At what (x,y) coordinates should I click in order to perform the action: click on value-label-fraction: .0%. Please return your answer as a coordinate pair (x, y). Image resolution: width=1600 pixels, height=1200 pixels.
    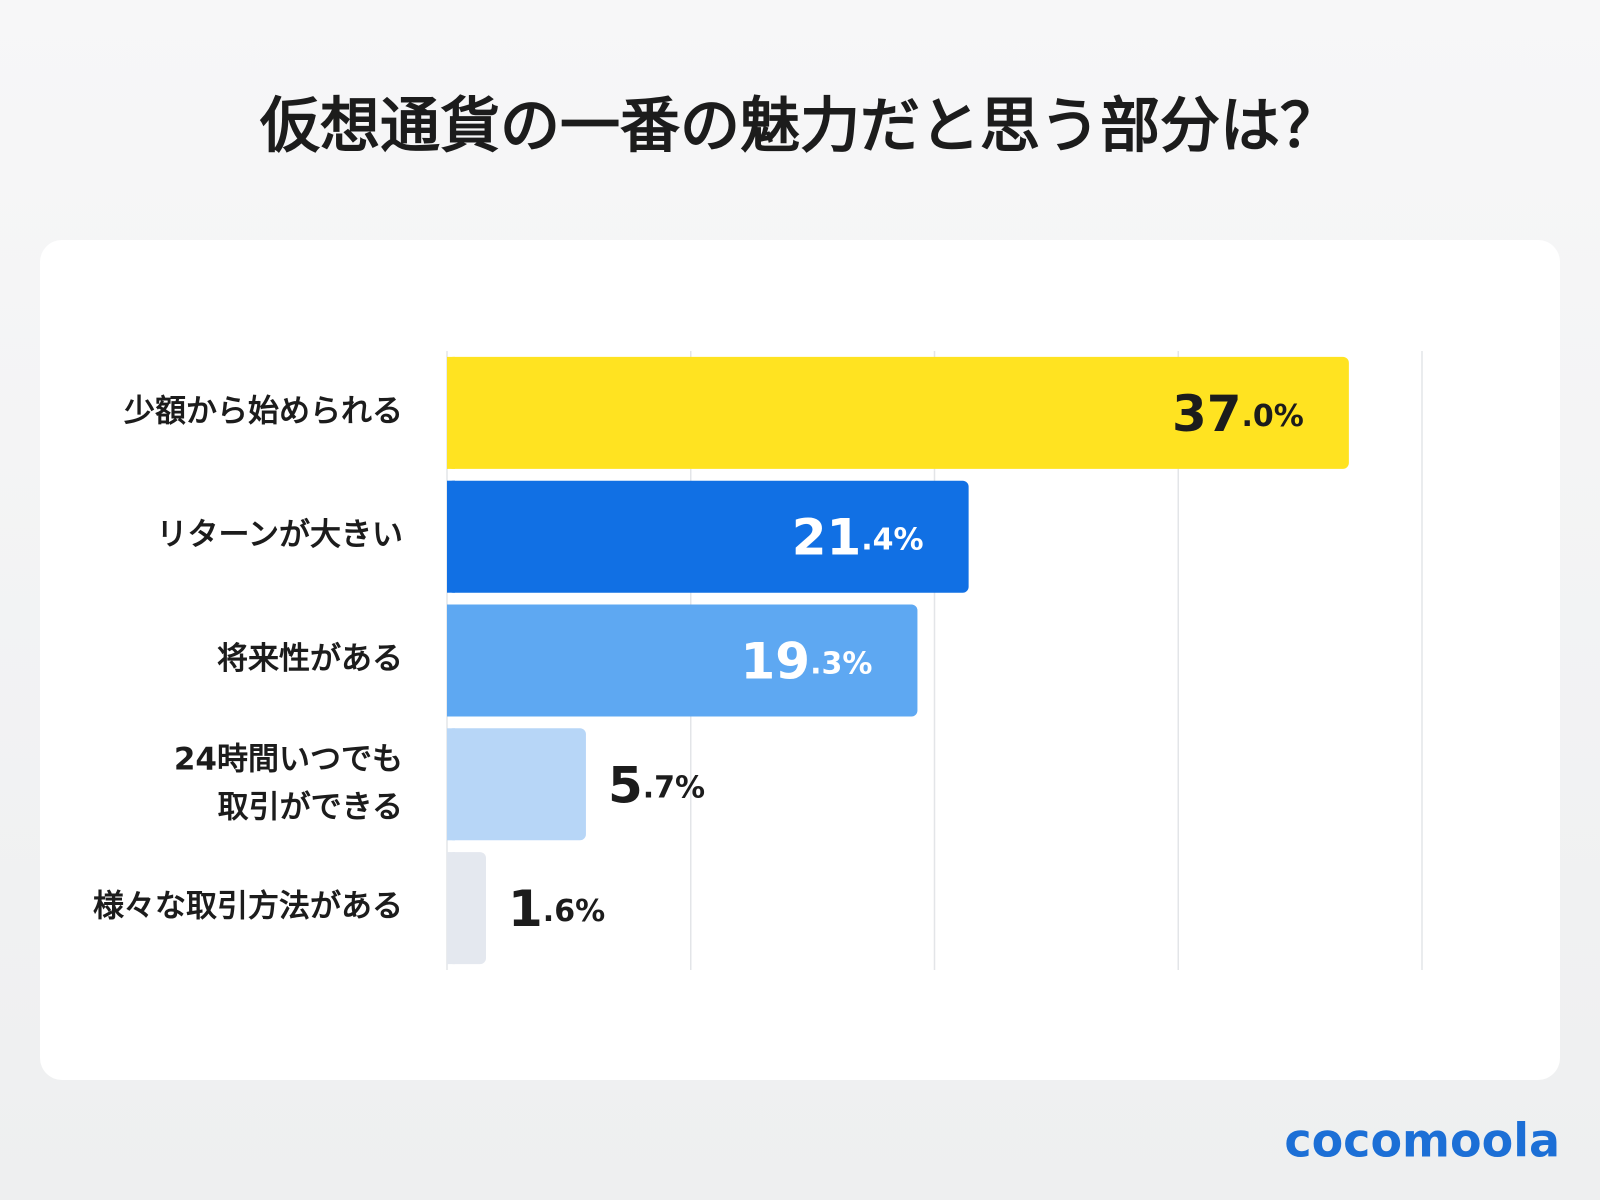
    Looking at the image, I should click on (1273, 415).